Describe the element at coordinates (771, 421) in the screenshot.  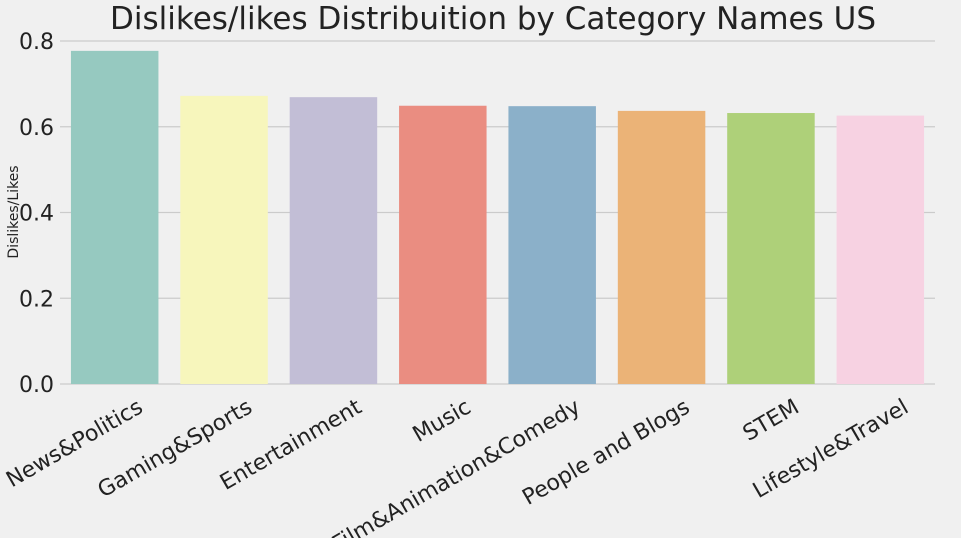
I see `x-tick-label: STEM` at that location.